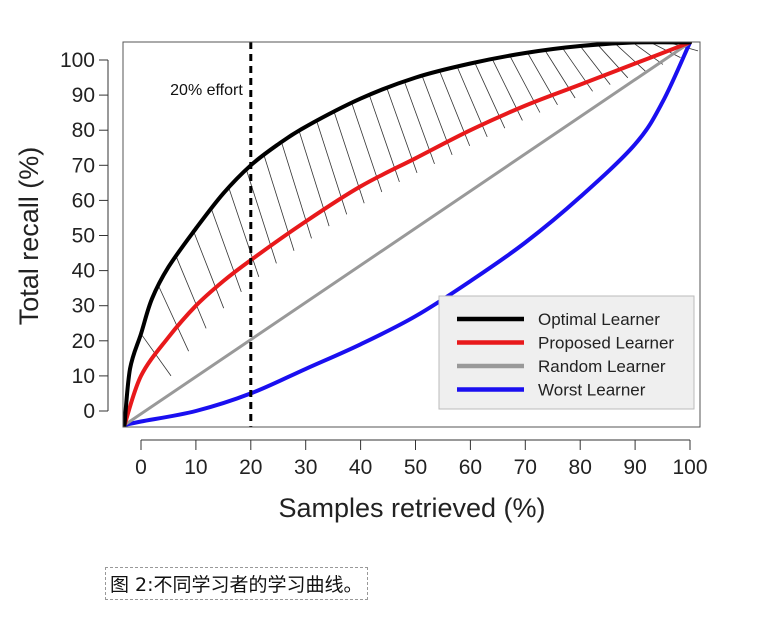  I want to click on x-tick-label: 100, so click(689, 467).